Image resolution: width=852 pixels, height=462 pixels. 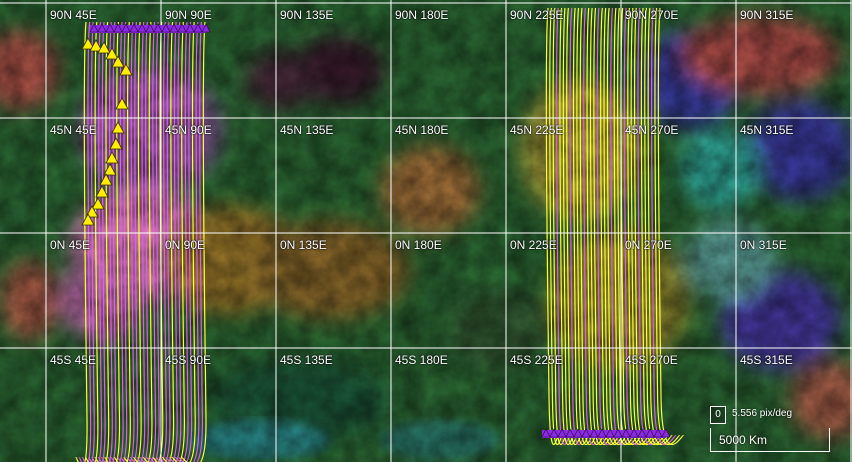 What do you see at coordinates (536, 360) in the screenshot?
I see `grid-label: 45S 225E` at bounding box center [536, 360].